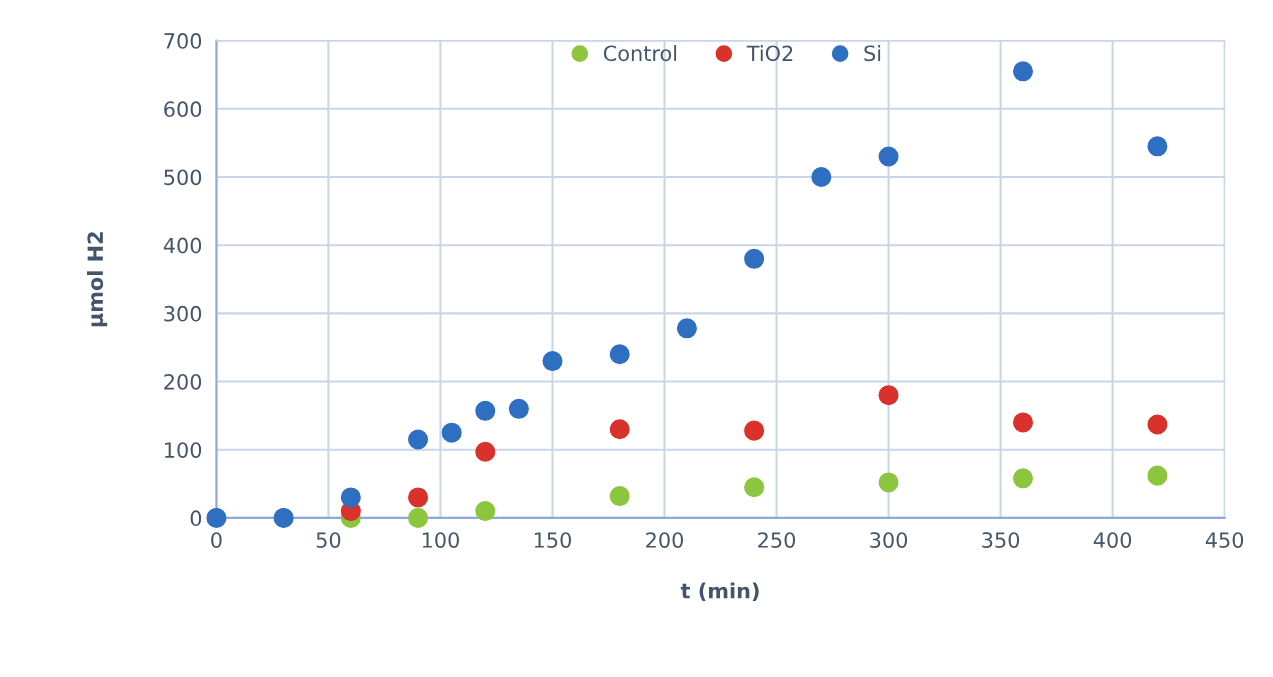 The image size is (1273, 677). What do you see at coordinates (777, 540) in the screenshot?
I see `x-tick-label: 250` at bounding box center [777, 540].